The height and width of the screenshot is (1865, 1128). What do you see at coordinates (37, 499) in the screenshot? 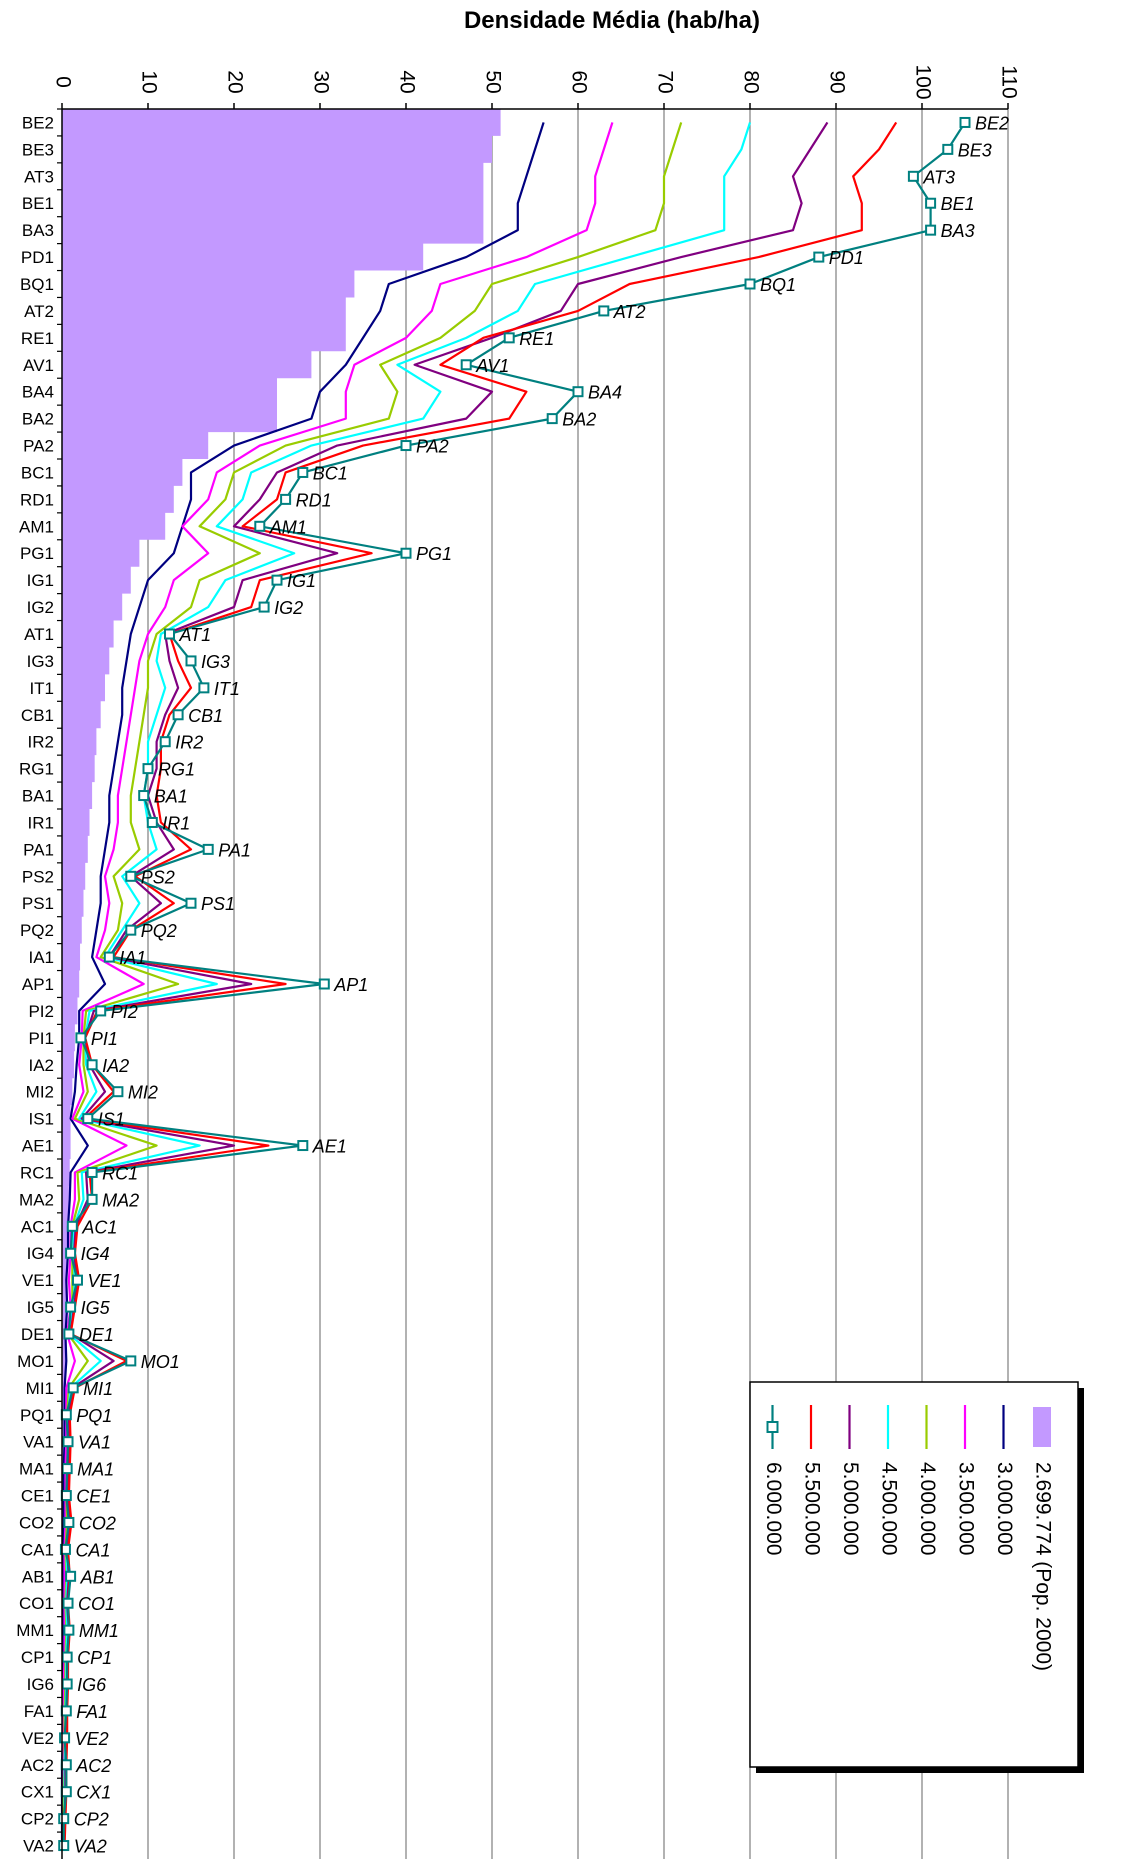
I see `category-label-RD1: RD1` at bounding box center [37, 499].